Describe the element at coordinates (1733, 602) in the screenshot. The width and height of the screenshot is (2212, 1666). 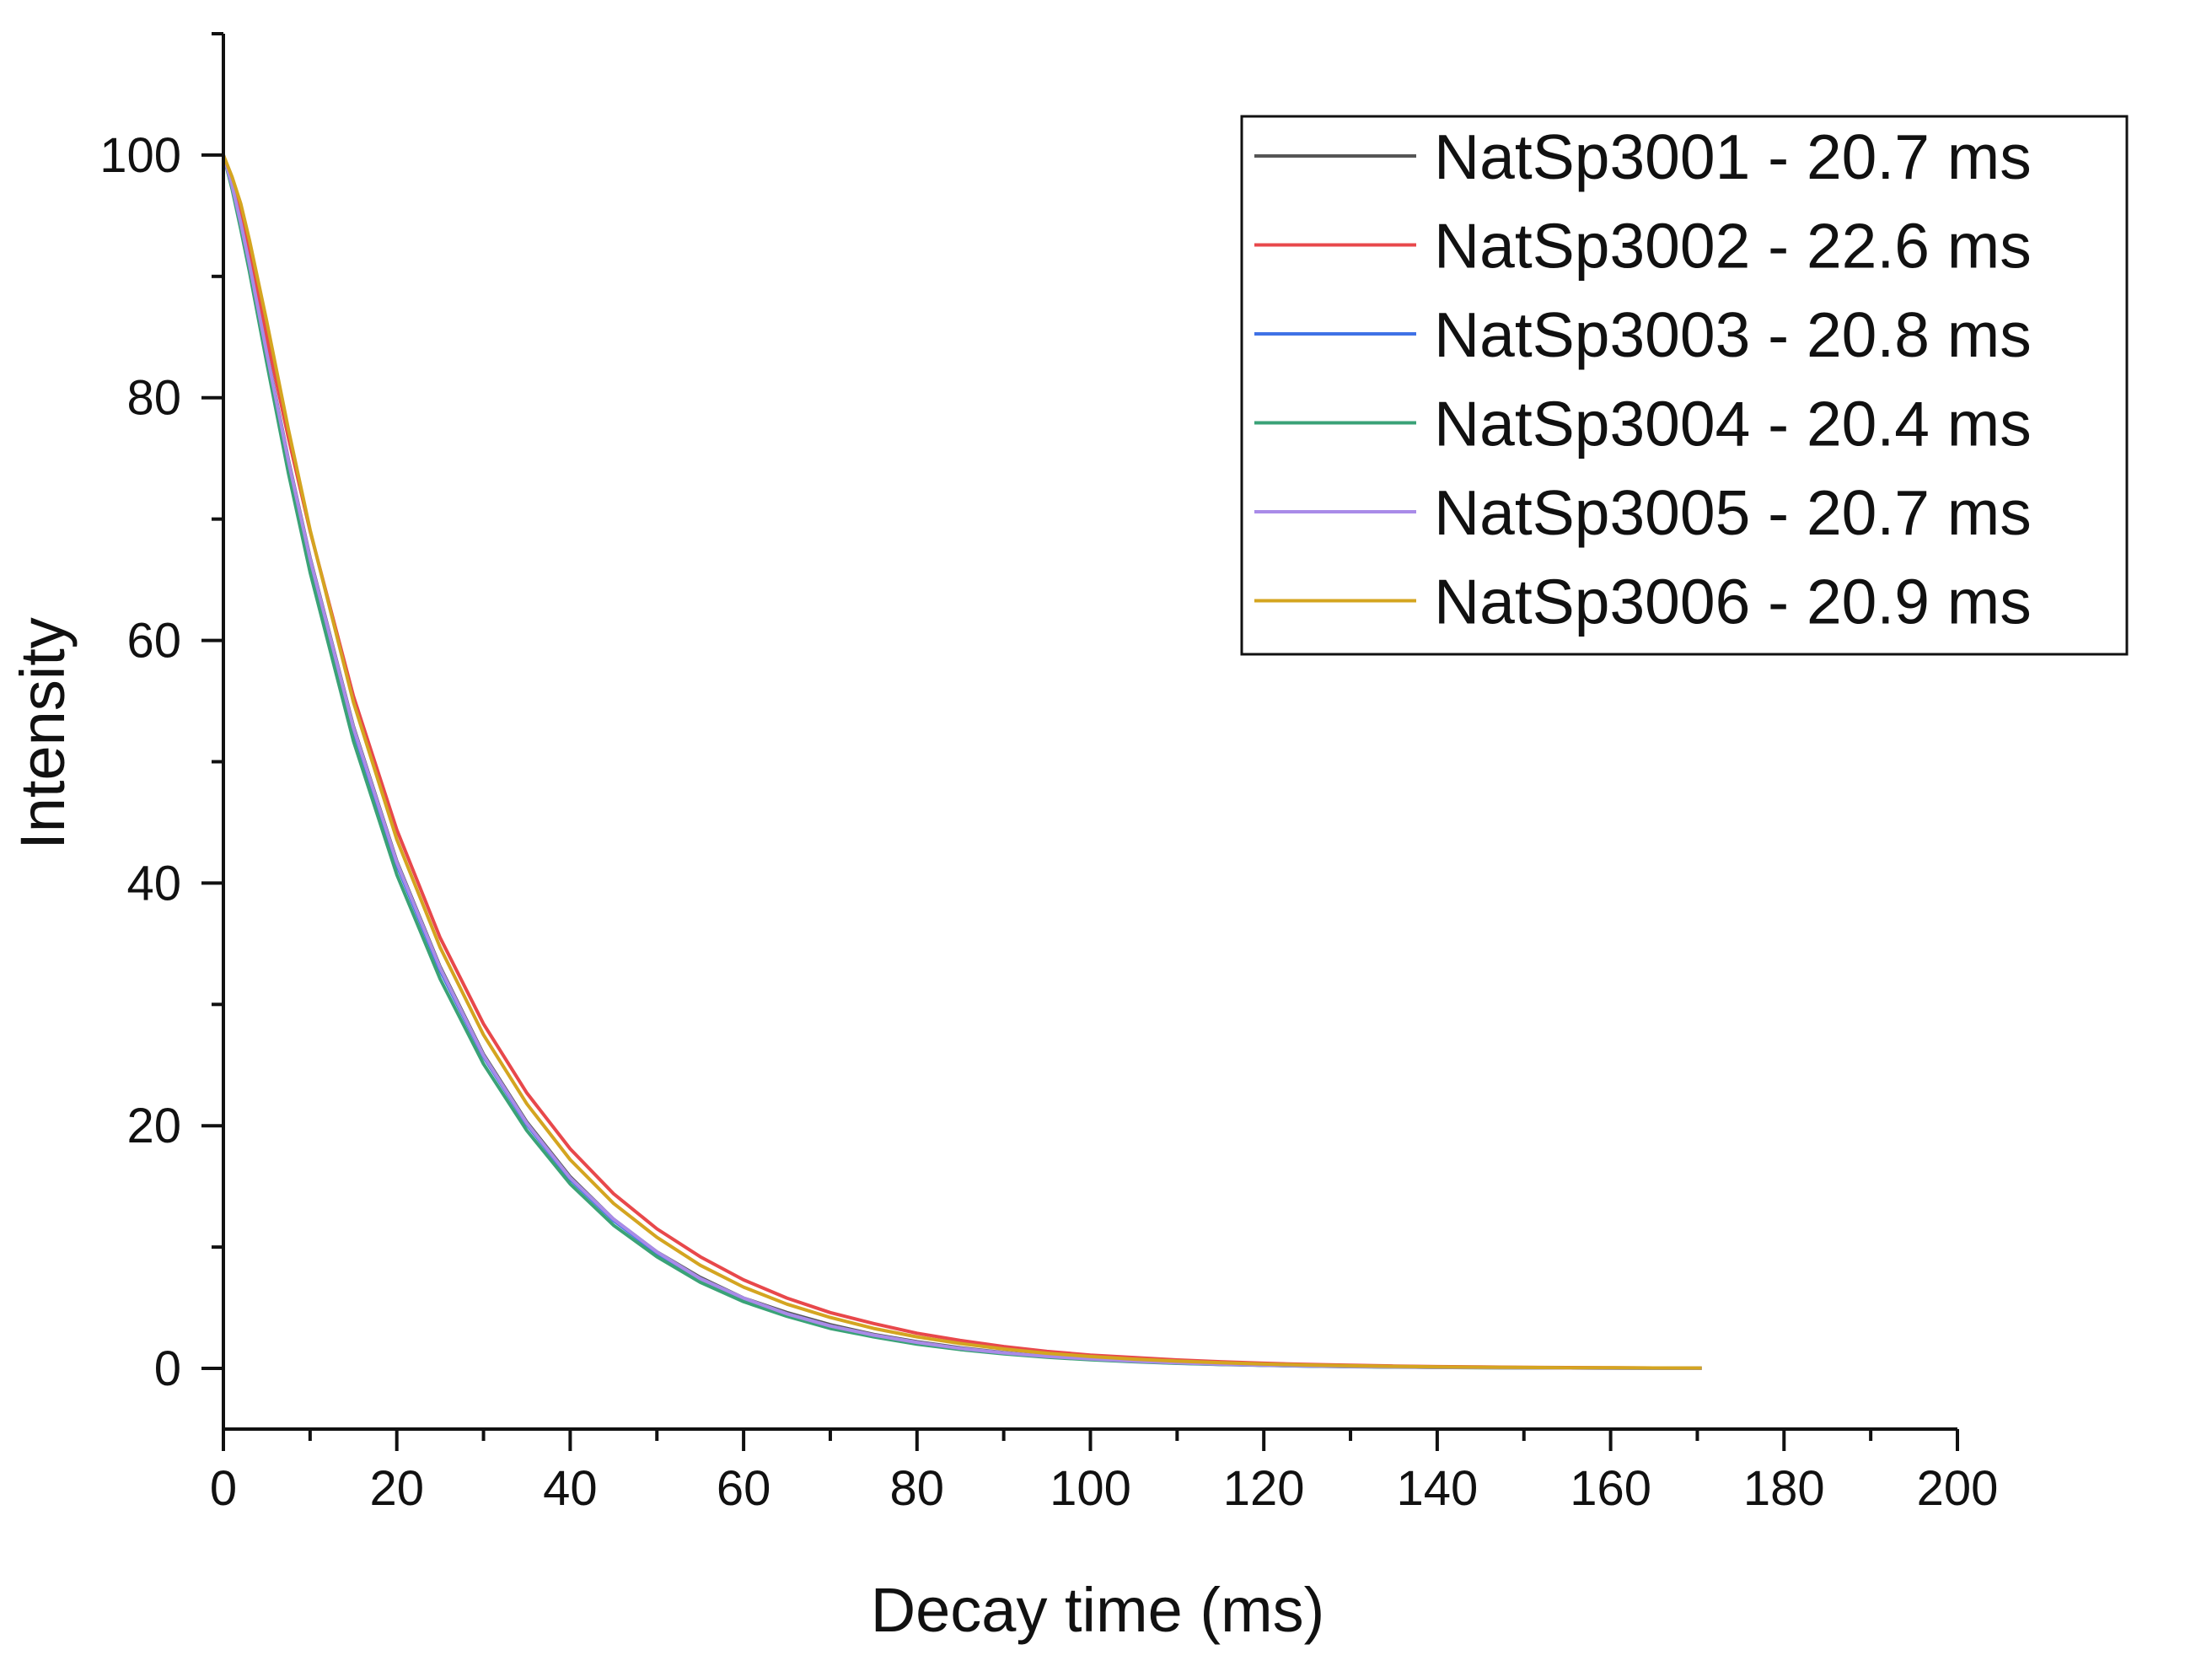
I see `legend-label: NatSp3006 - 20.9 ms` at that location.